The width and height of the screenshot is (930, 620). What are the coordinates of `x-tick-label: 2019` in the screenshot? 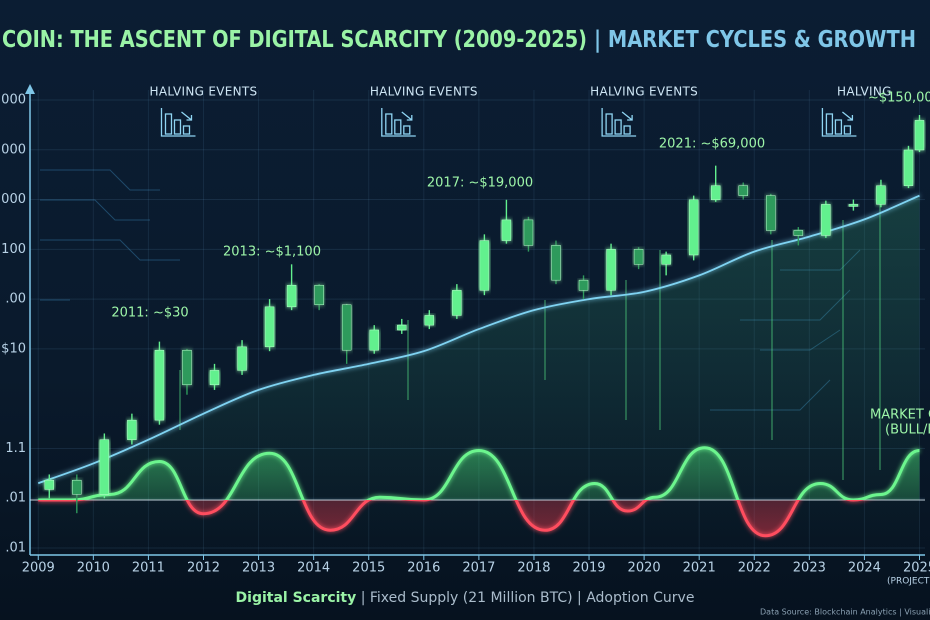 It's located at (588, 568).